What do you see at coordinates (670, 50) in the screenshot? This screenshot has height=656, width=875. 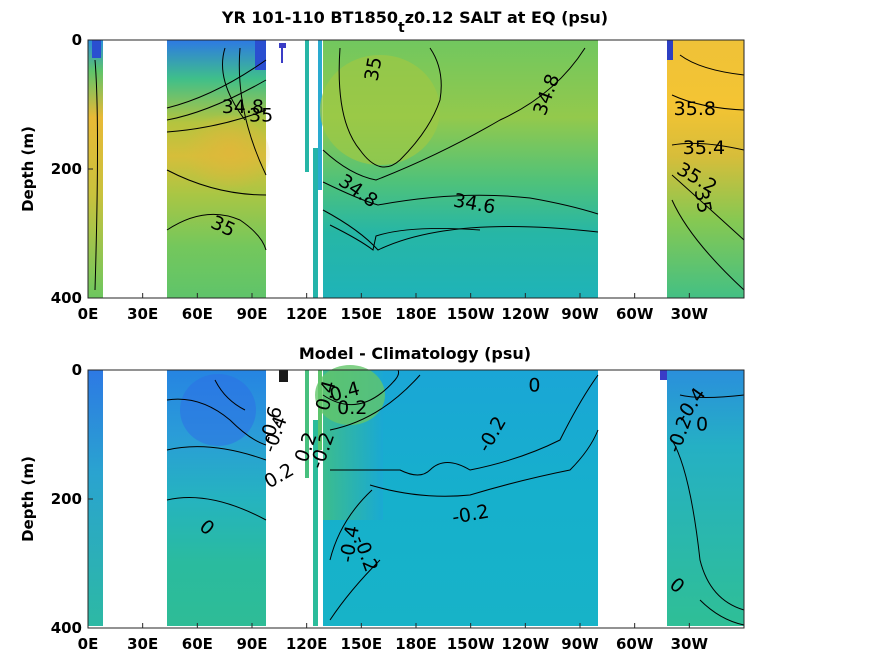 I see `top-field-atlantic-surface` at bounding box center [670, 50].